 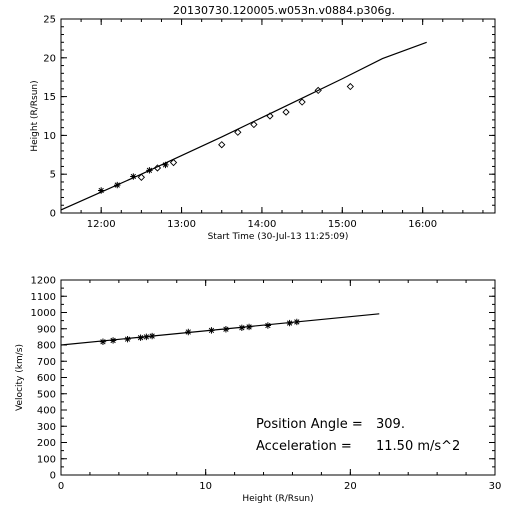 I want to click on y-tick-label: 900, so click(x=46, y=329).